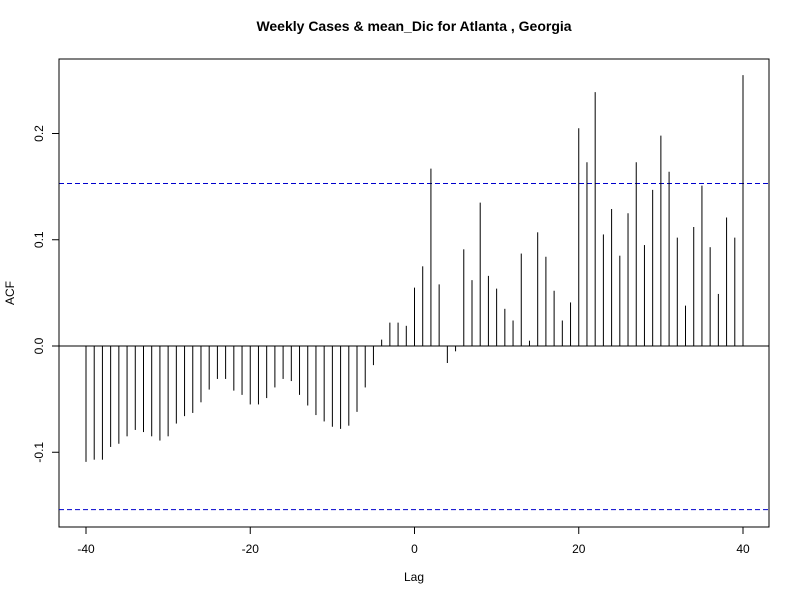  What do you see at coordinates (39, 345) in the screenshot?
I see `y-tick-label: 0.0` at bounding box center [39, 345].